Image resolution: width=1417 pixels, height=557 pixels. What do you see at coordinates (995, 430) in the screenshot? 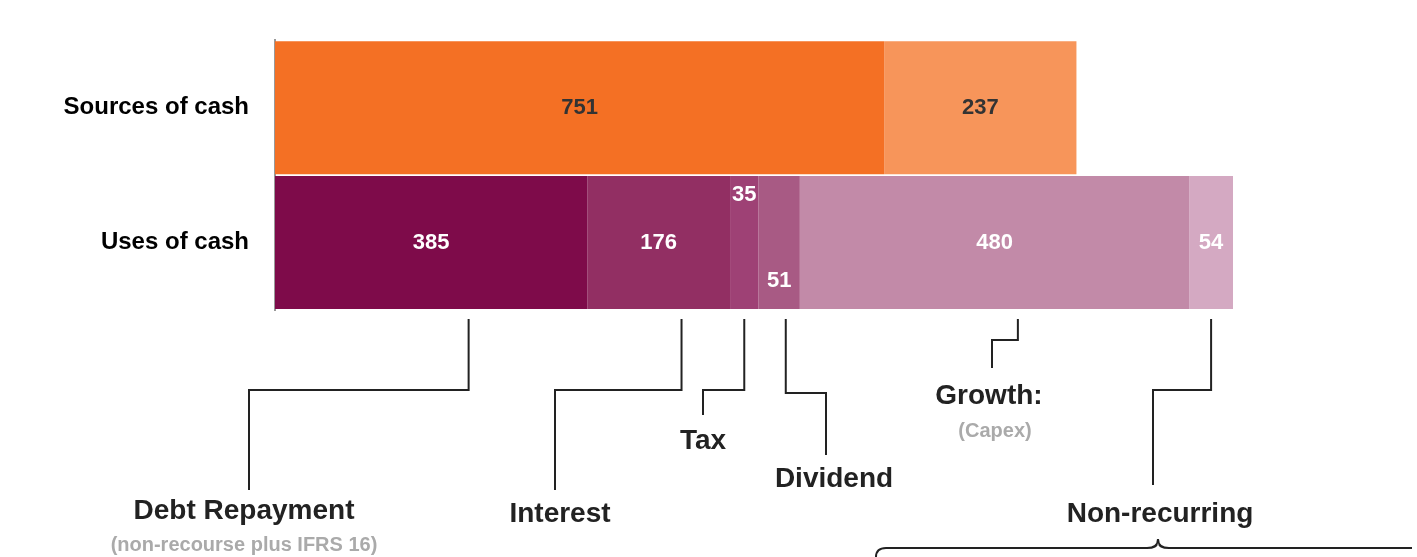
I see `text: (Capex)` at bounding box center [995, 430].